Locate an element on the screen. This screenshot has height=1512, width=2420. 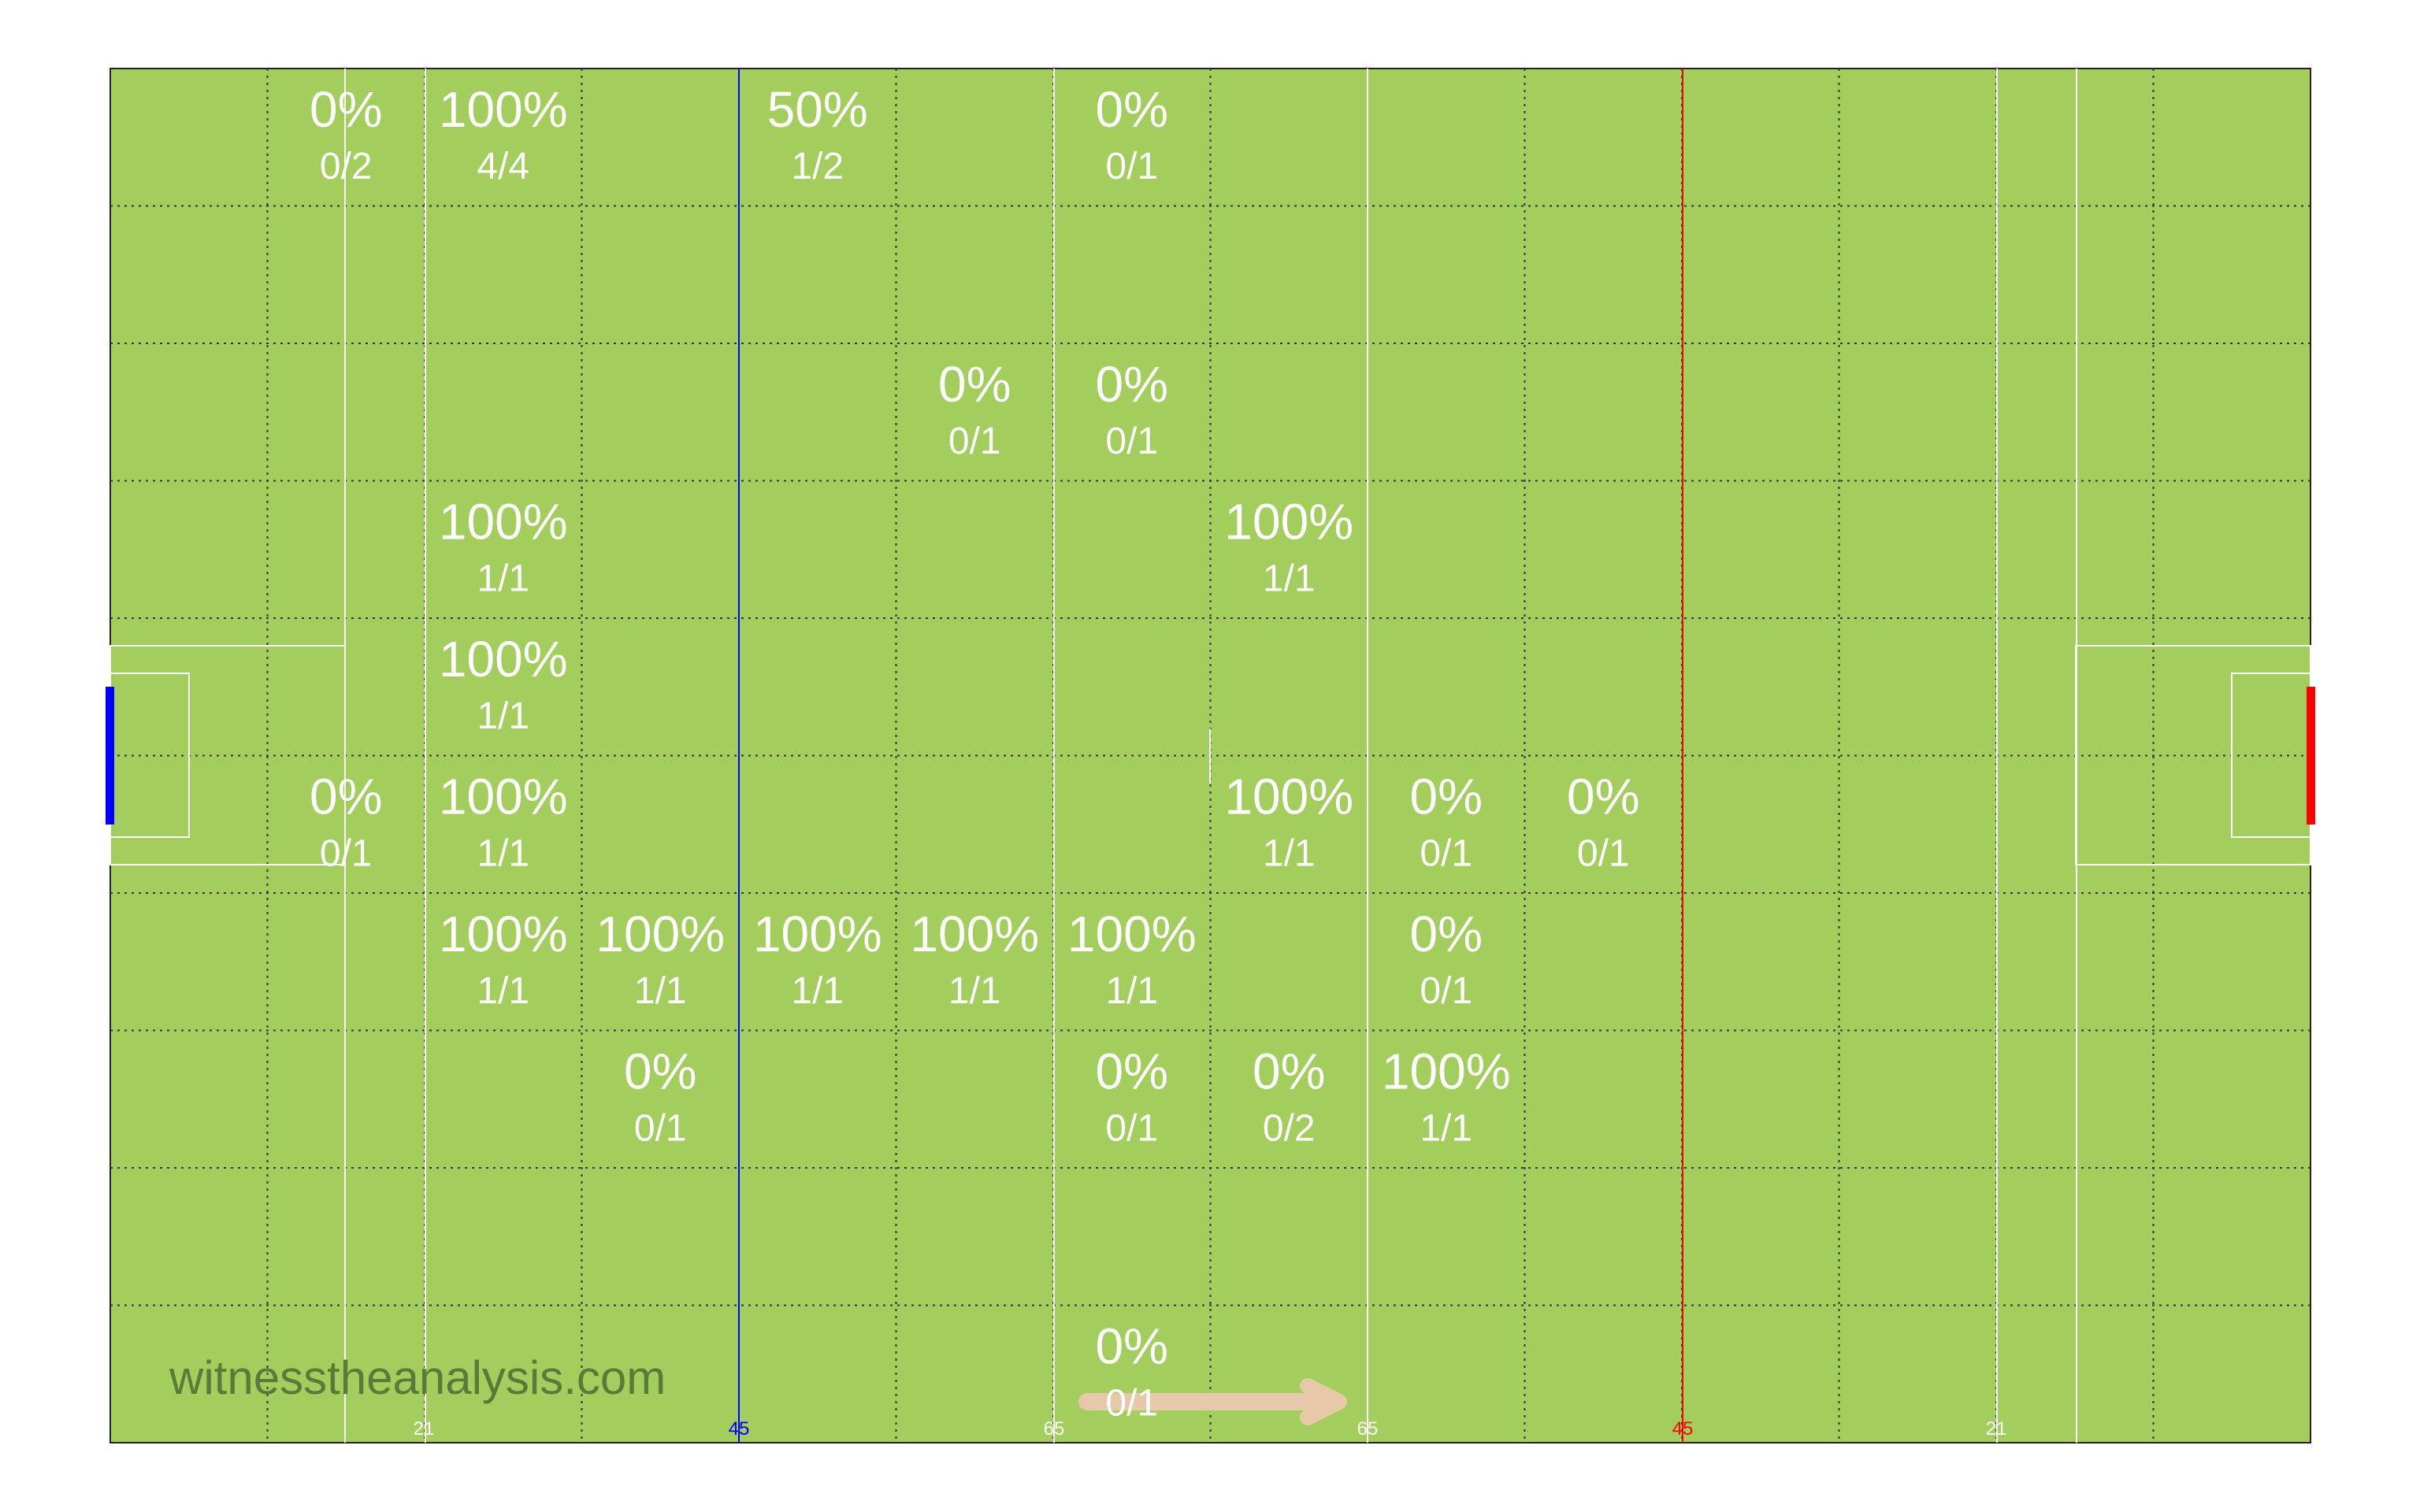
zone-percent-label: 50% is located at coordinates (817, 109).